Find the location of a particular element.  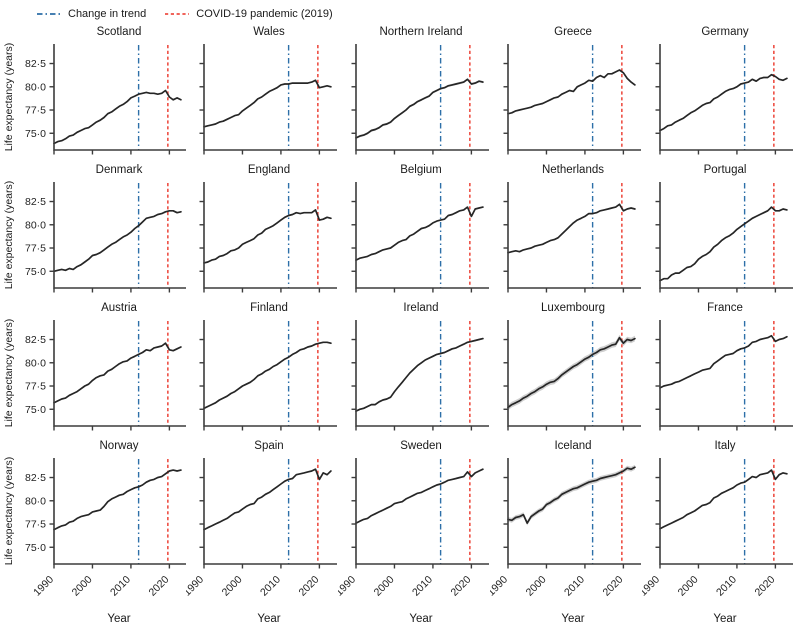

chart-france is located at coordinates (724, 375).